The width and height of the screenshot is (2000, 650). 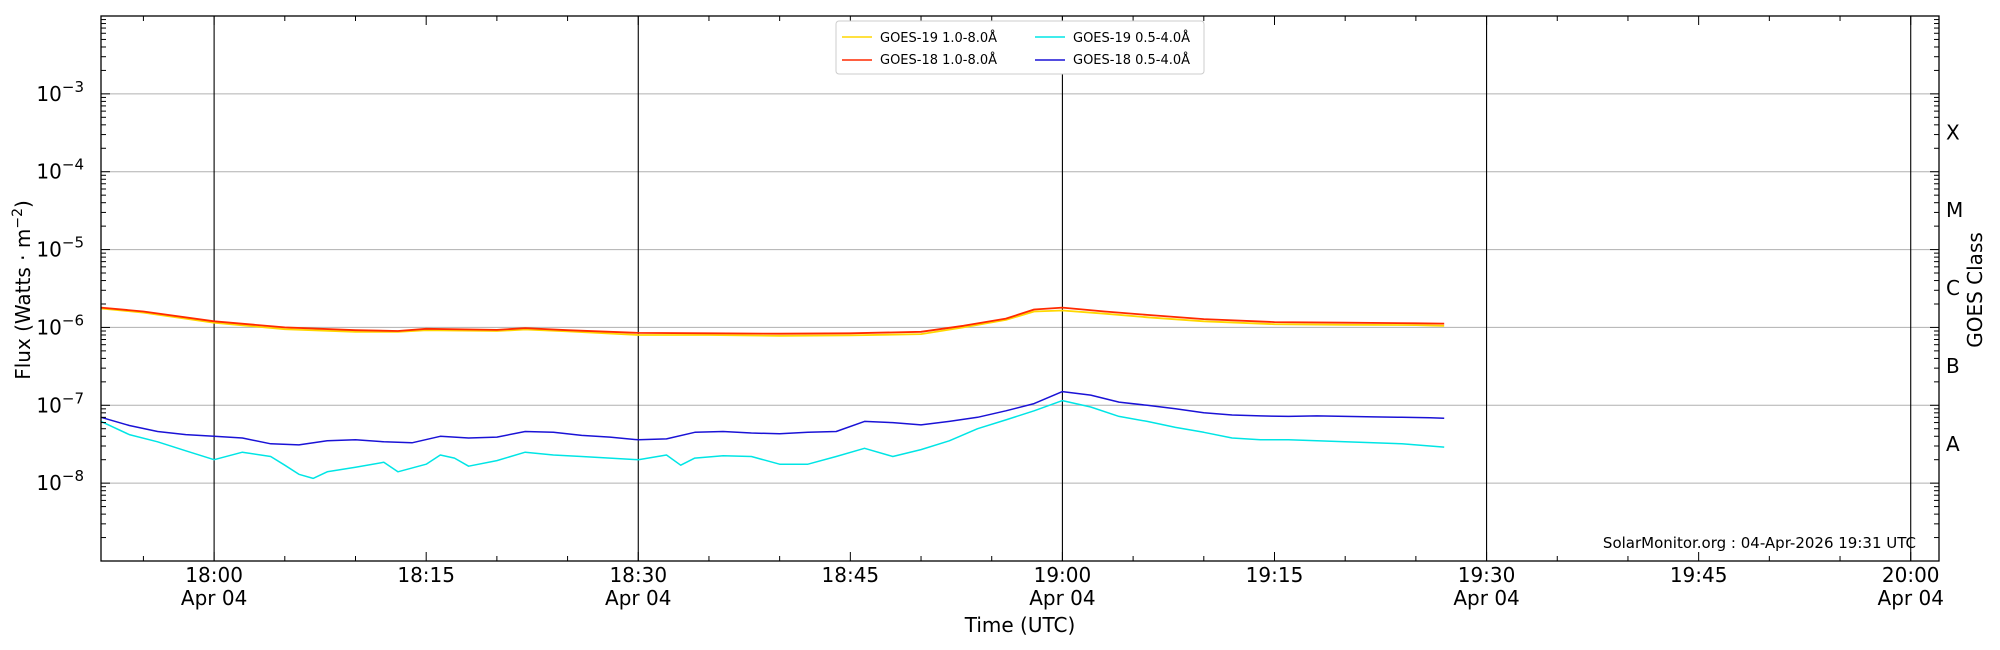 I want to click on x-tick-label: 19:00, so click(x=1063, y=575).